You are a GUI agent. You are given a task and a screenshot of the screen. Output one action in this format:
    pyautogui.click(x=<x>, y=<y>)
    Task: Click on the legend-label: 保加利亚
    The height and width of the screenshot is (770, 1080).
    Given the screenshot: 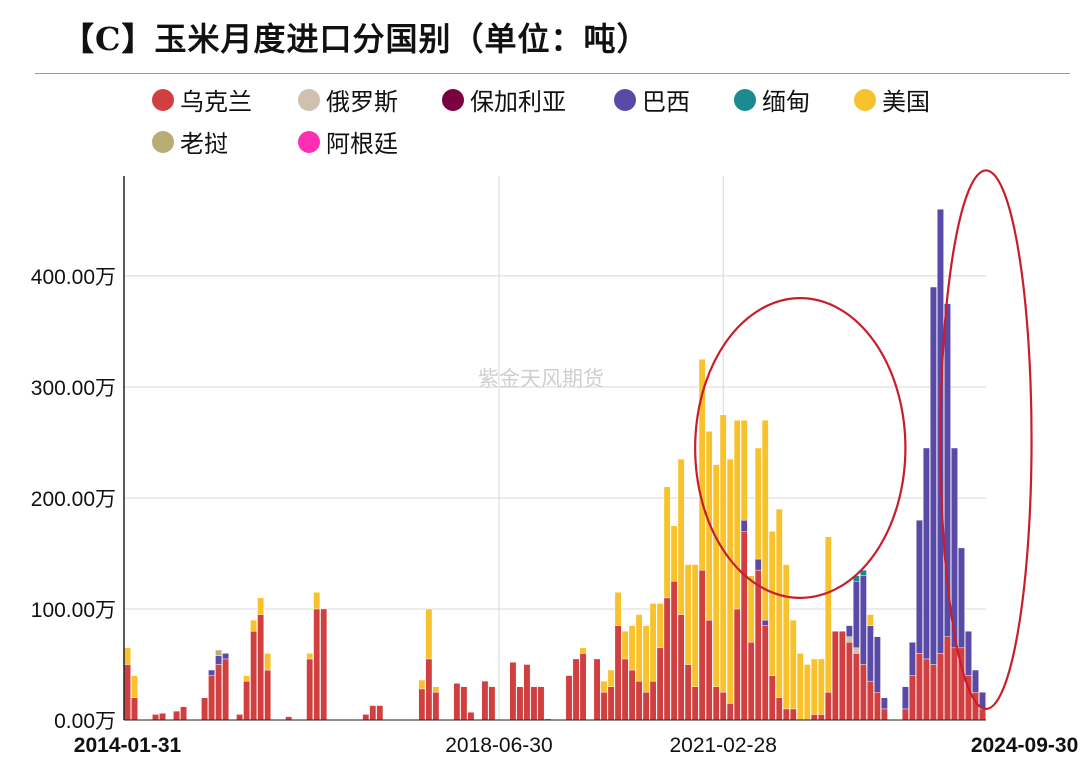 What is the action you would take?
    pyautogui.click(x=518, y=102)
    